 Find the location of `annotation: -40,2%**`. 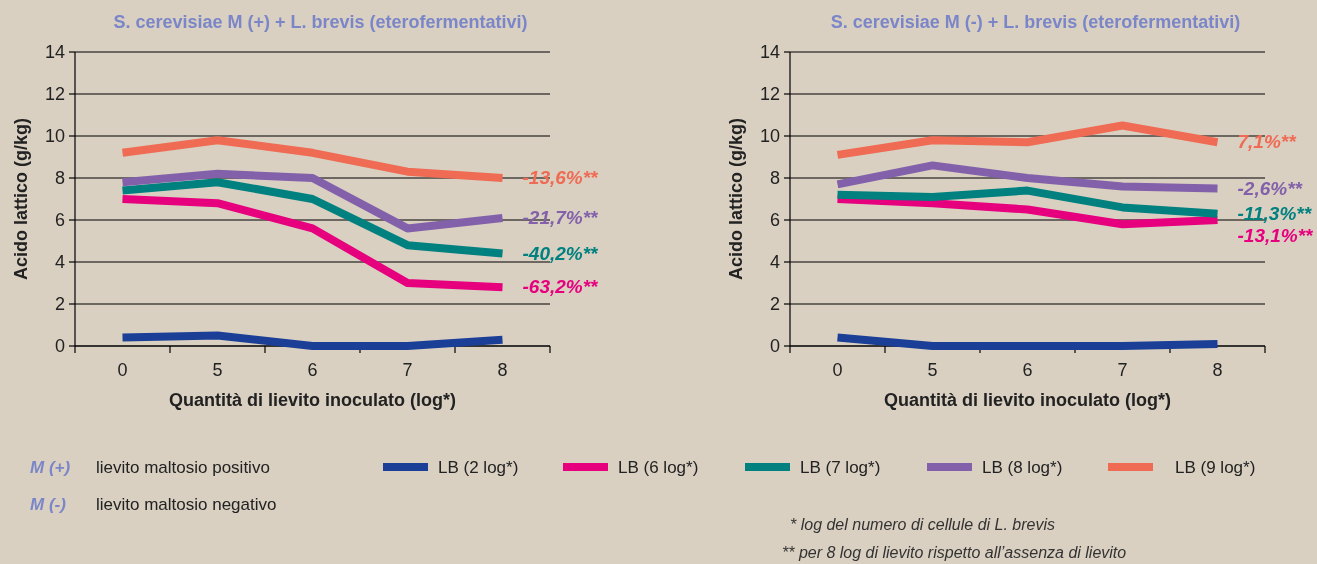

annotation: -40,2%** is located at coordinates (561, 253).